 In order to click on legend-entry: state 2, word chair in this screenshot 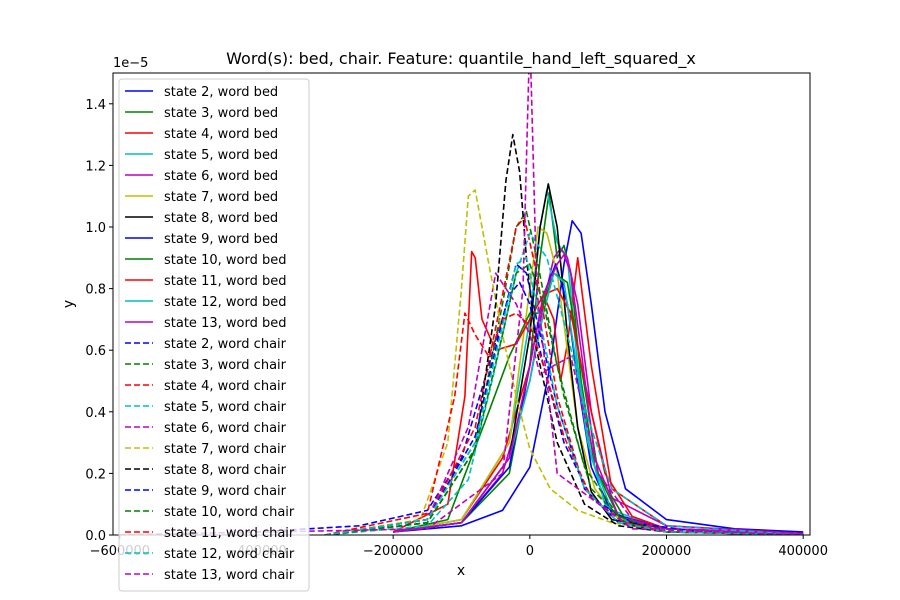, I will do `click(225, 344)`.